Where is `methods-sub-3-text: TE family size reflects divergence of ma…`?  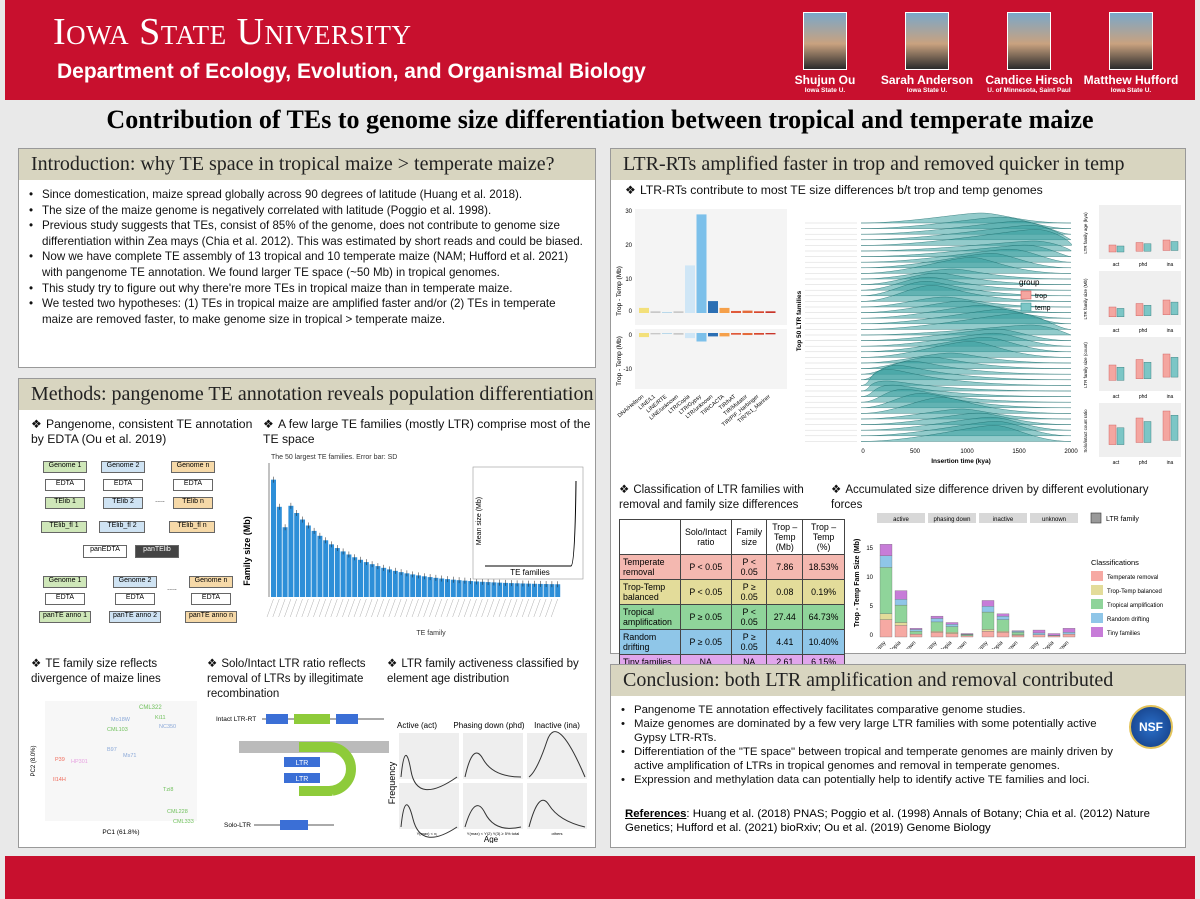
methods-sub-3-text: TE family size reflects divergence of ma… is located at coordinates (96, 671).